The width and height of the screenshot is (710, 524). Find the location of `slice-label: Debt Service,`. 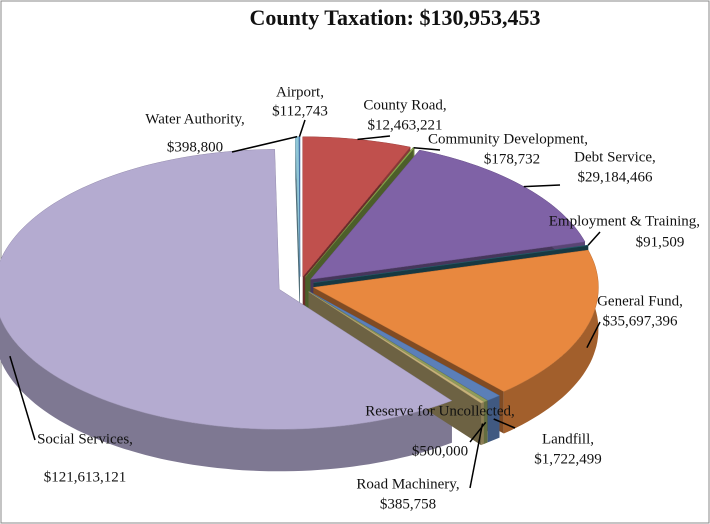

slice-label: Debt Service, is located at coordinates (615, 157).